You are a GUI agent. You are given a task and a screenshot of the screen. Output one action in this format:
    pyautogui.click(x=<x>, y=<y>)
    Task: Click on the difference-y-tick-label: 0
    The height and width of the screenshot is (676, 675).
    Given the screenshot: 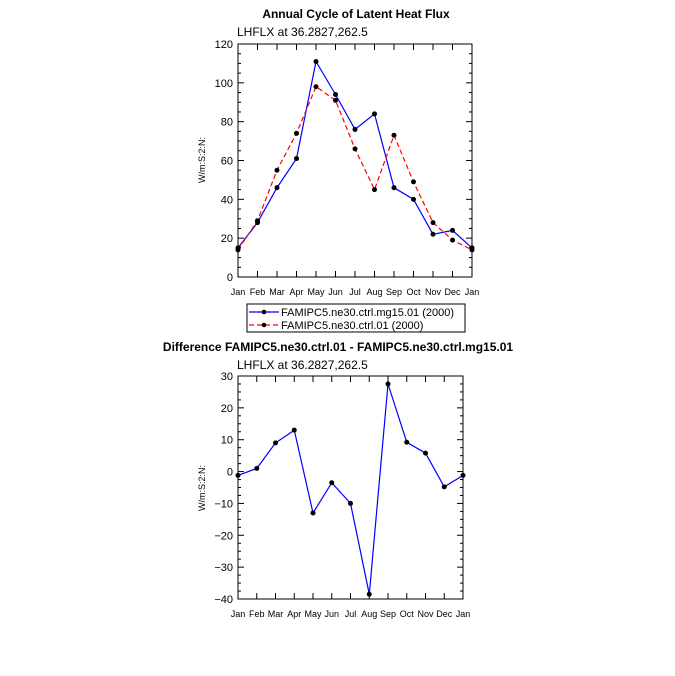 What is the action you would take?
    pyautogui.click(x=230, y=473)
    